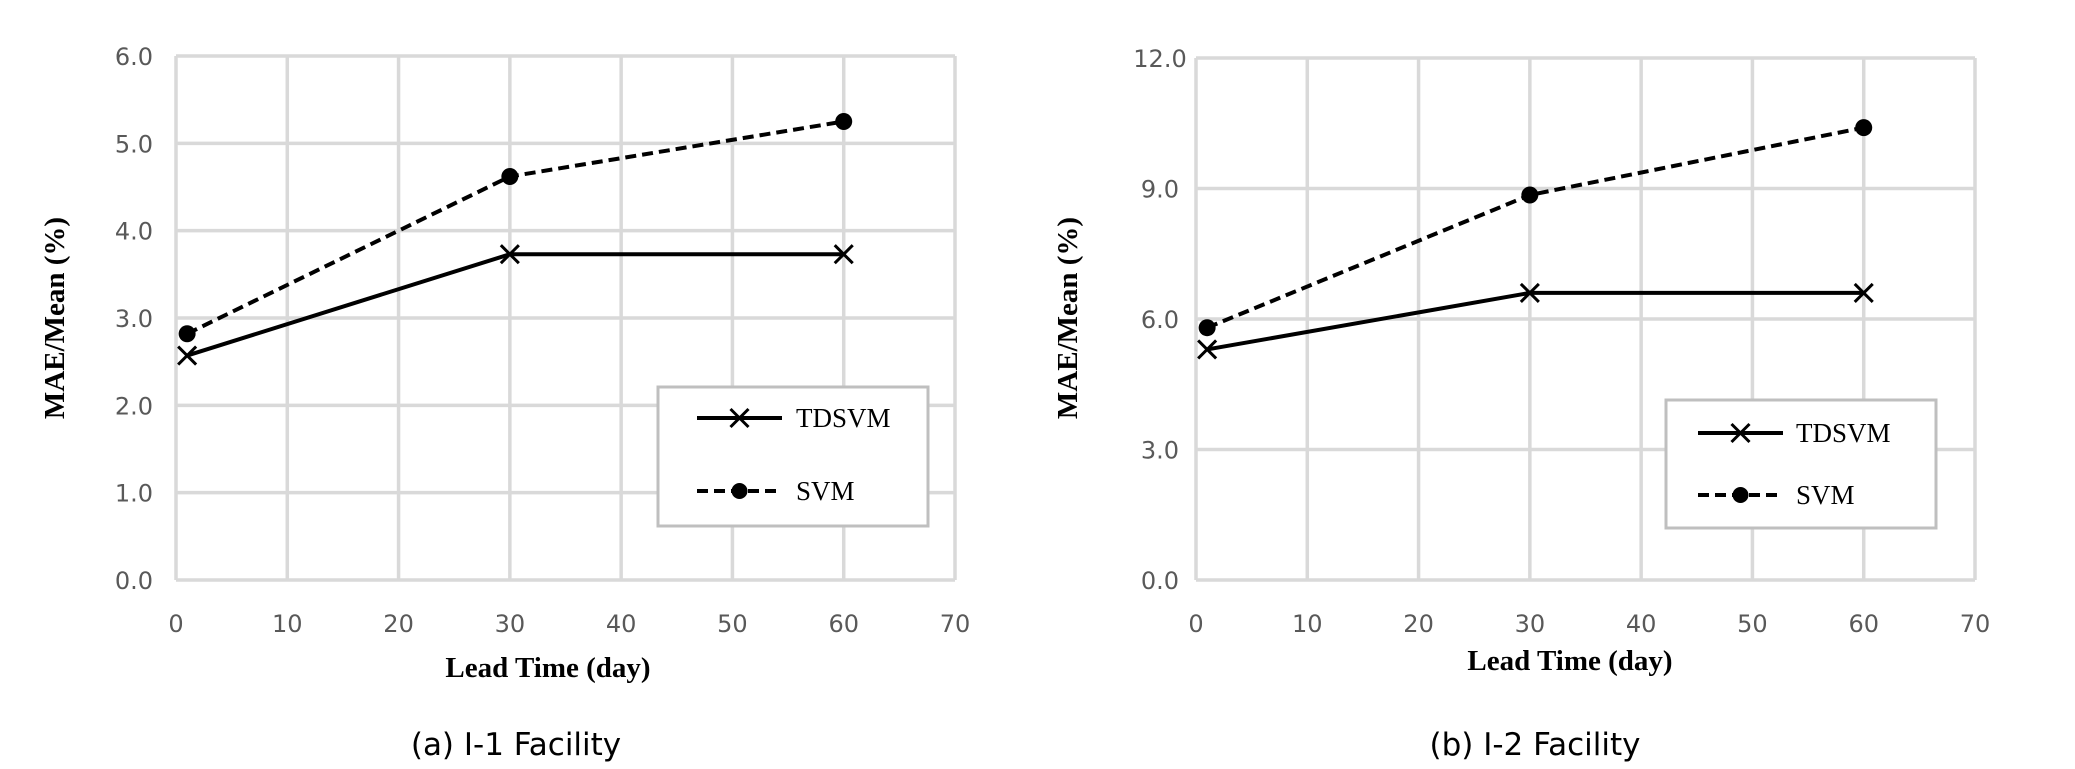 This screenshot has height=769, width=2075. I want to click on chart-caption: (b) I-2 Facility, so click(1535, 745).